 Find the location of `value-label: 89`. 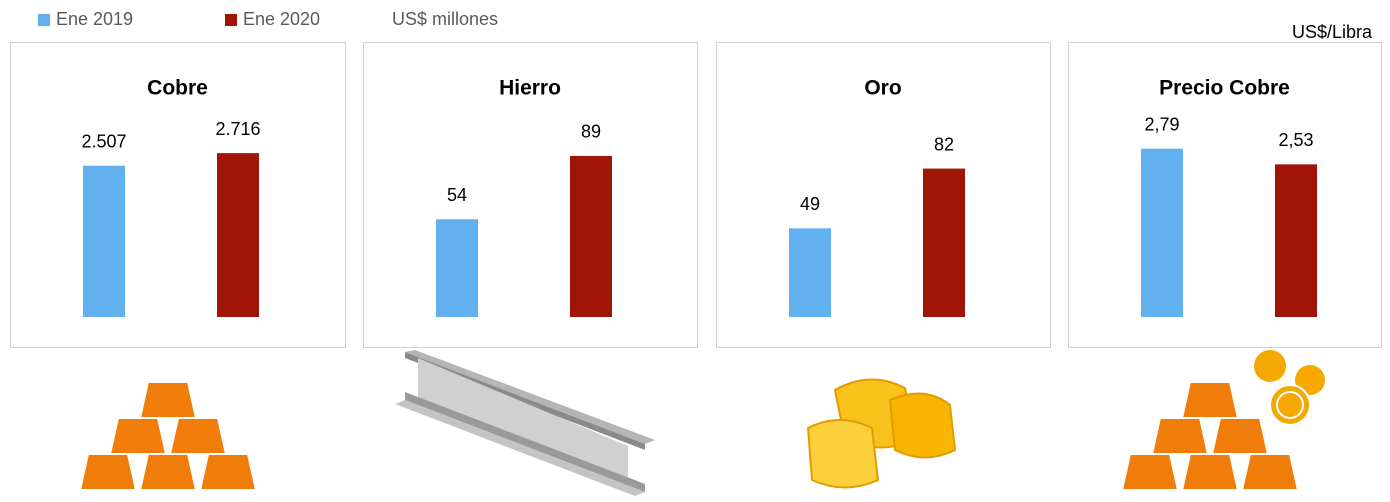

value-label: 89 is located at coordinates (591, 132).